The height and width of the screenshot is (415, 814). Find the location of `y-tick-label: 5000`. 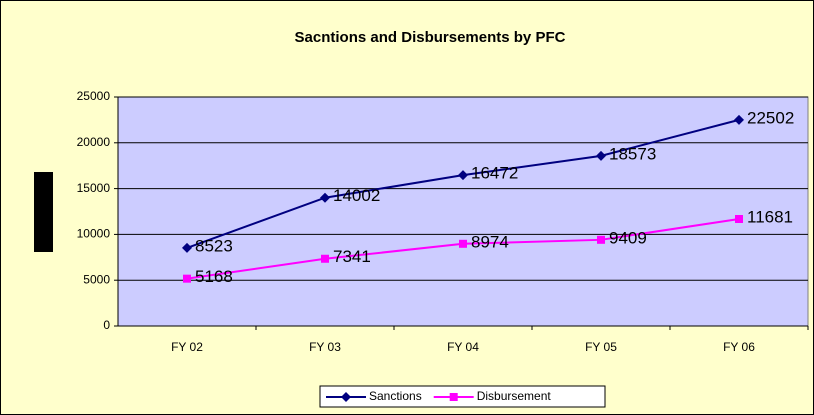

y-tick-label: 5000 is located at coordinates (96, 279).